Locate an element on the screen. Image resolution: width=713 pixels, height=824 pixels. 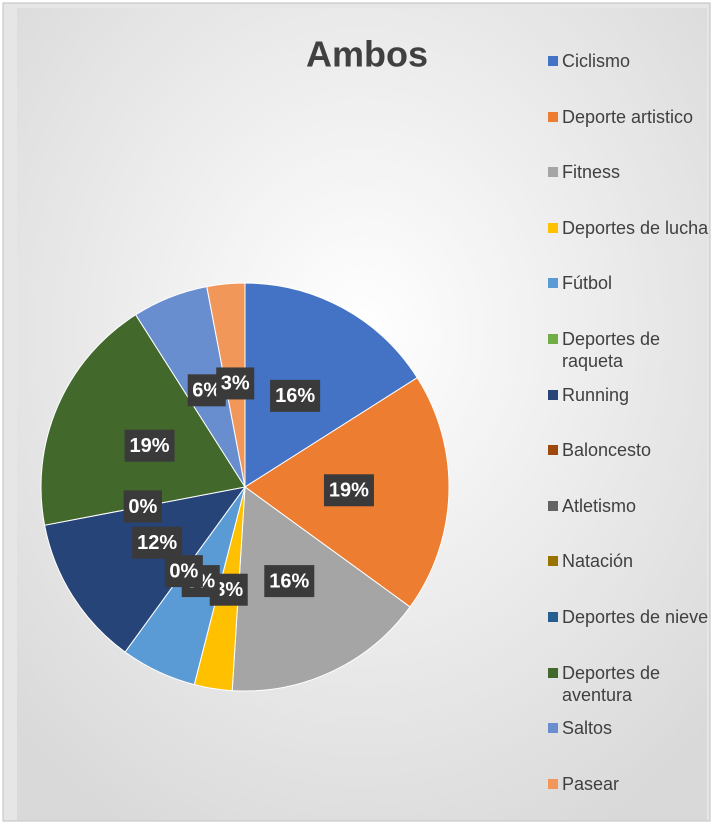
legend-entry: Ciclismo is located at coordinates (630, 61).